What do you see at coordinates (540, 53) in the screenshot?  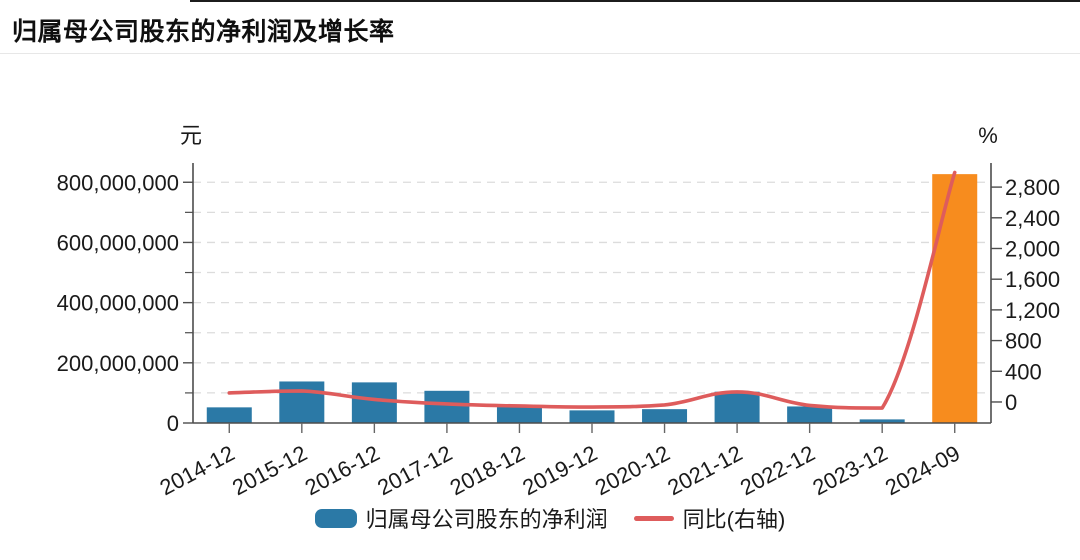 I see `header-divider` at bounding box center [540, 53].